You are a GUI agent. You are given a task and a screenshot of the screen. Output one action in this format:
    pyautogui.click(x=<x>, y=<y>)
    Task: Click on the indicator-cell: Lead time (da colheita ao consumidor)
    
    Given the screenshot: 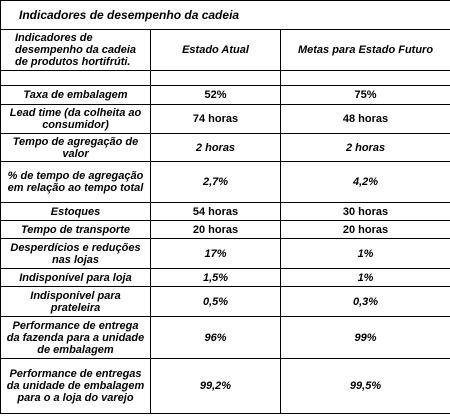 What is the action you would take?
    pyautogui.click(x=75, y=119)
    